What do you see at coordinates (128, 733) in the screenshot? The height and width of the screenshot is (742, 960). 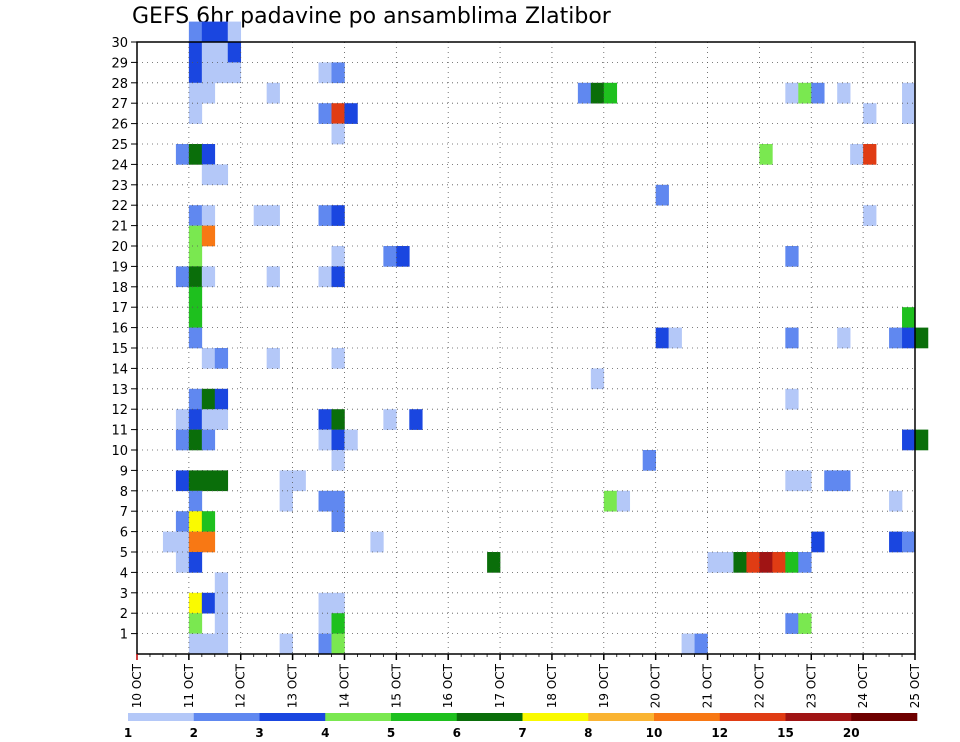 I see `colorbar-label: 1` at bounding box center [128, 733].